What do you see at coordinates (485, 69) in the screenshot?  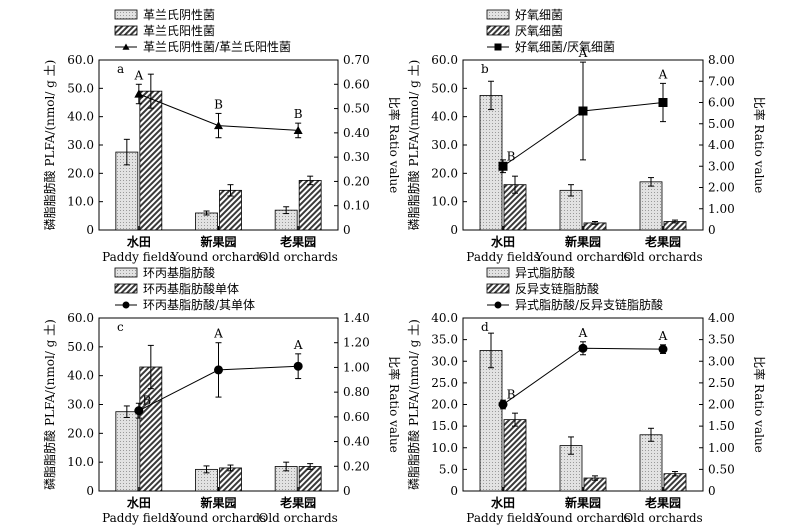 I see `panel-label: b` at bounding box center [485, 69].